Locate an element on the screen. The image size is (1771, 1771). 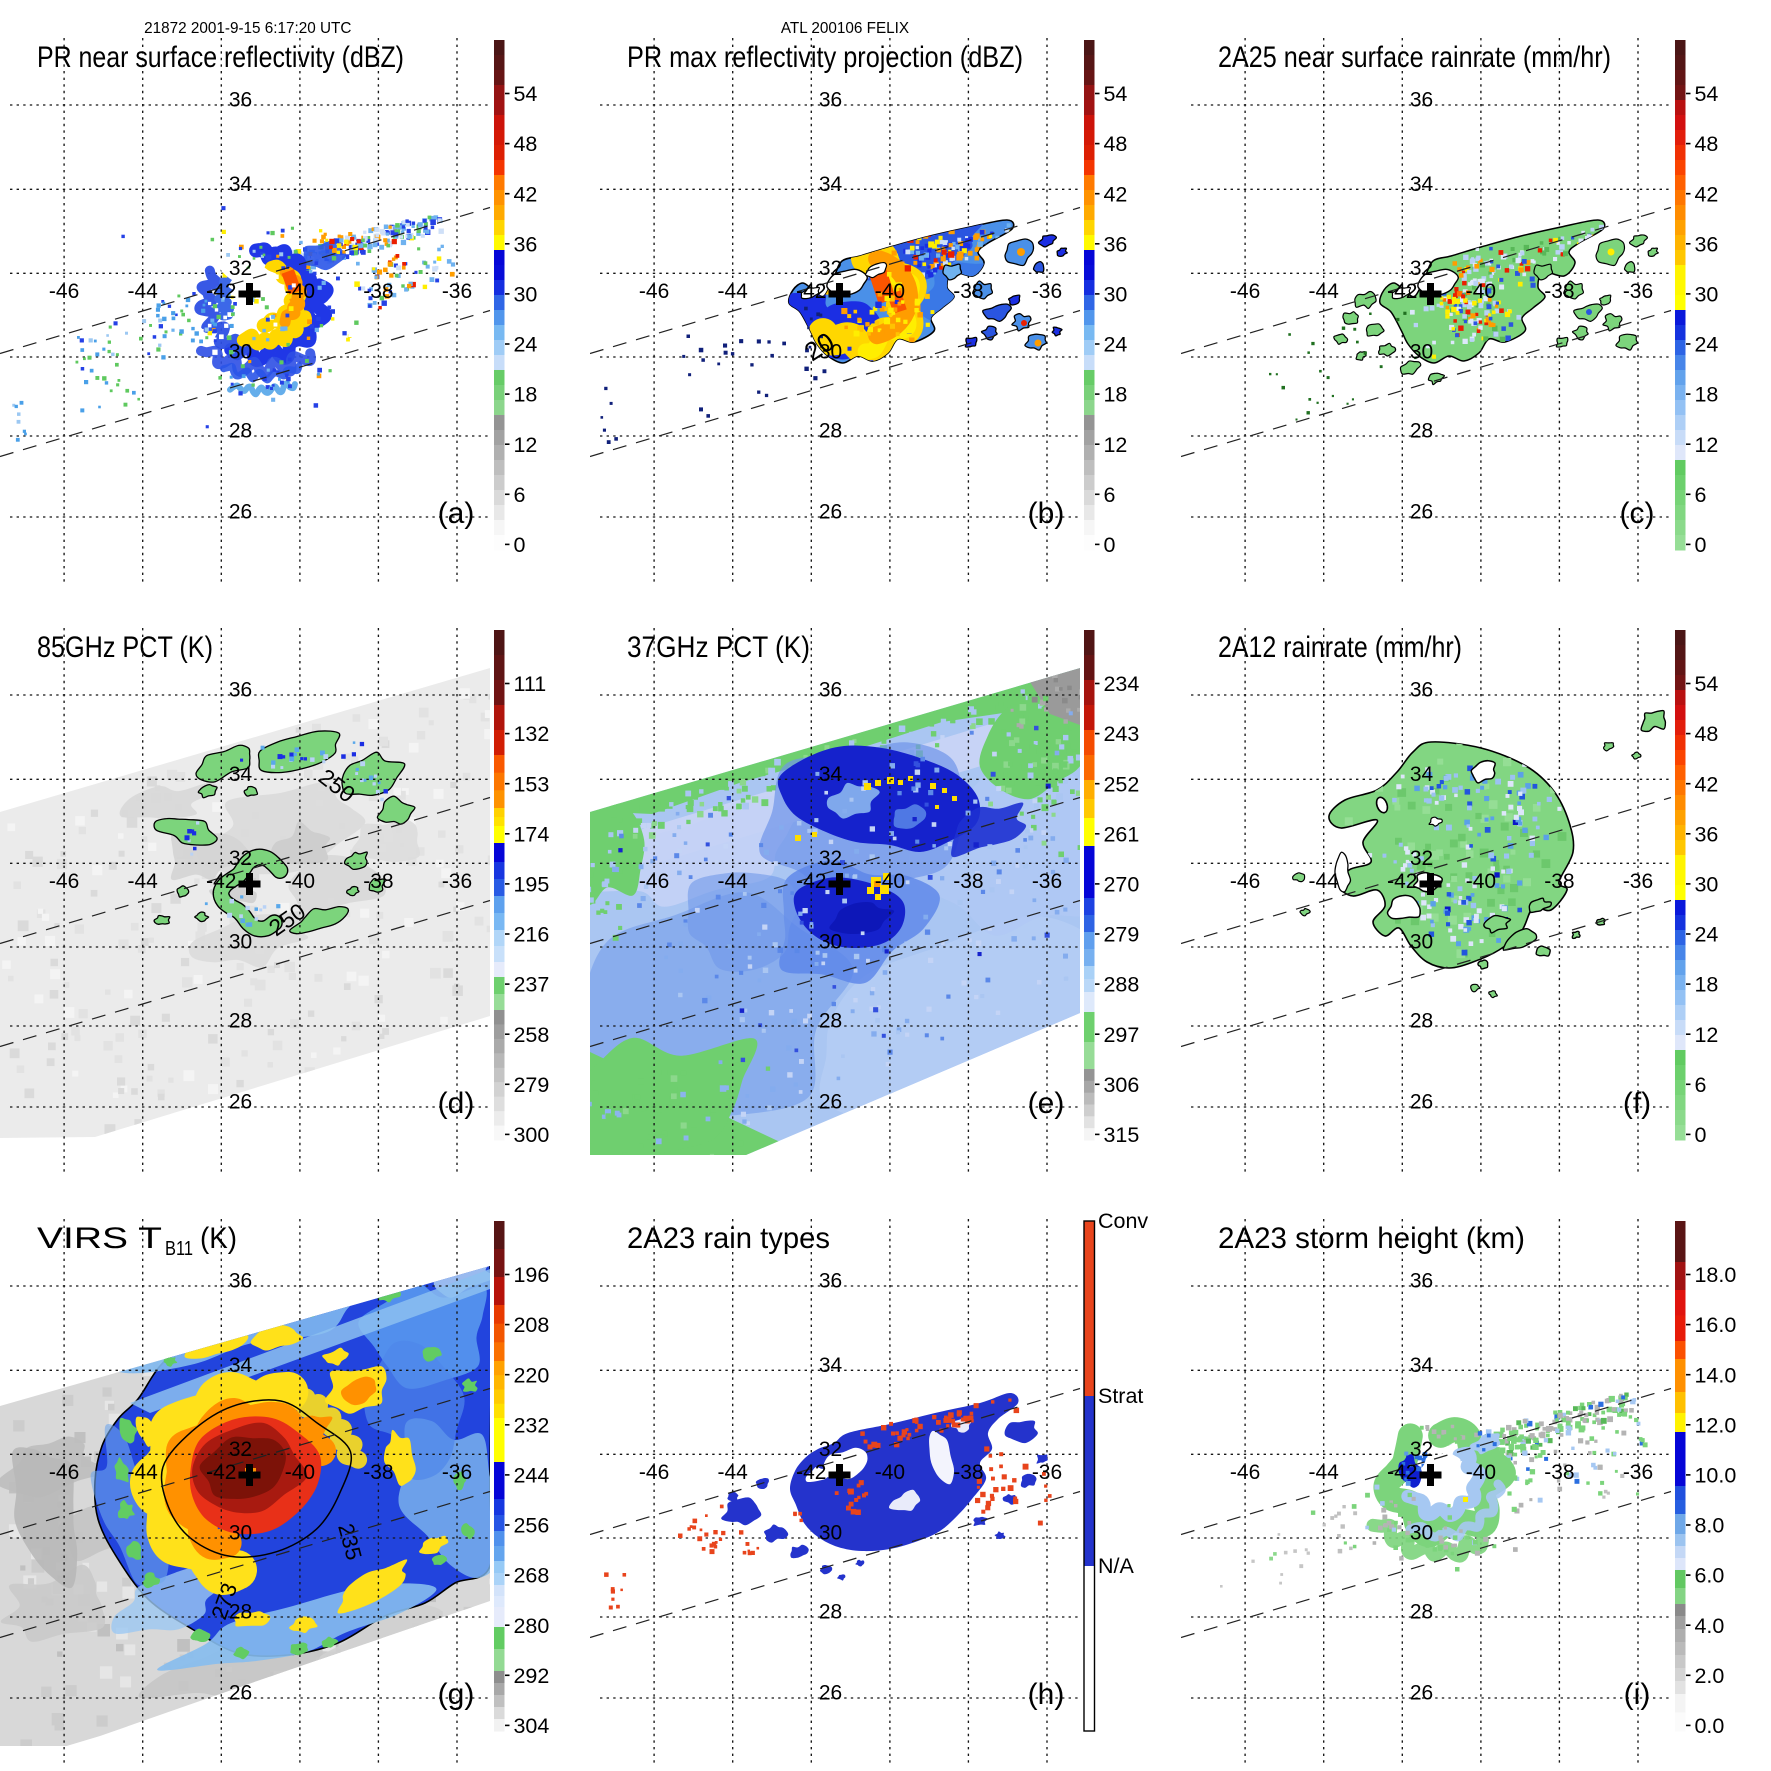
svg-text: 304 is located at coordinates (531, 1726).